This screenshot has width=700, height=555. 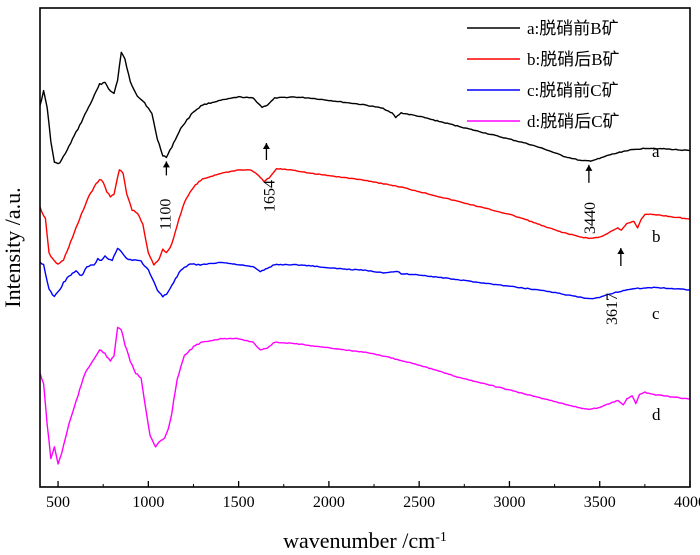 I want to click on x-tick-label: 4000, so click(x=687, y=502).